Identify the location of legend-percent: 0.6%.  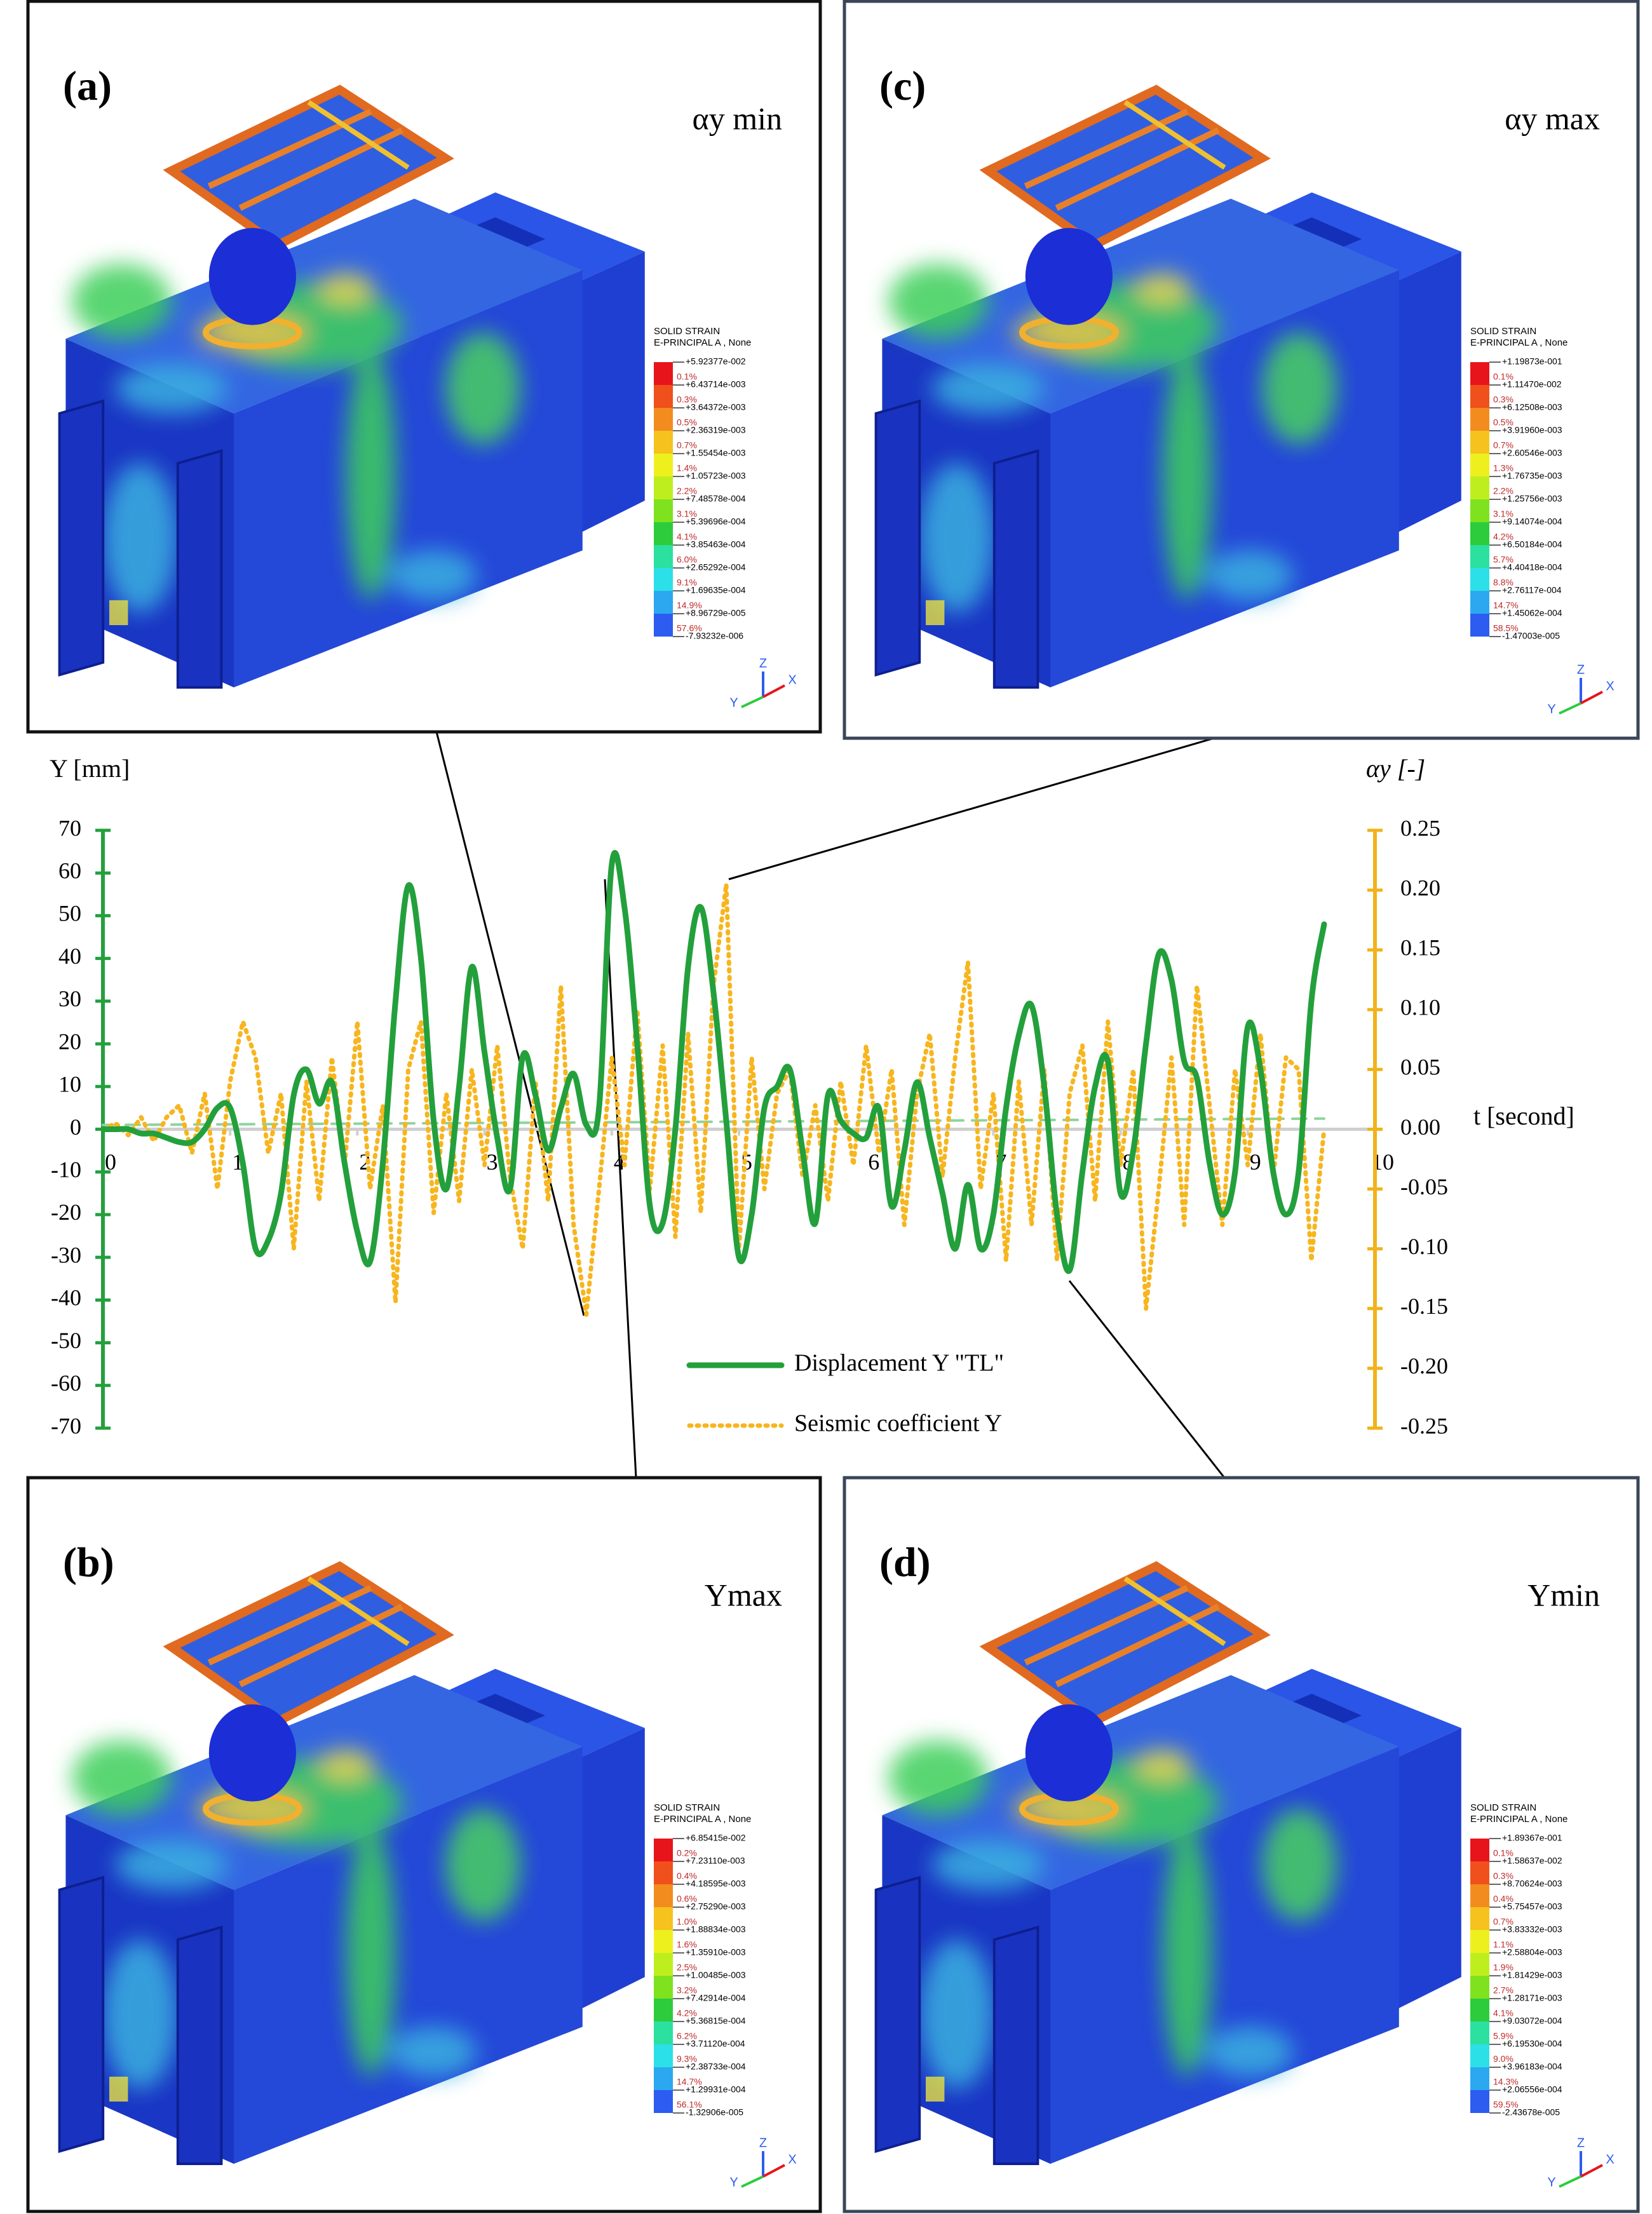
(687, 1899).